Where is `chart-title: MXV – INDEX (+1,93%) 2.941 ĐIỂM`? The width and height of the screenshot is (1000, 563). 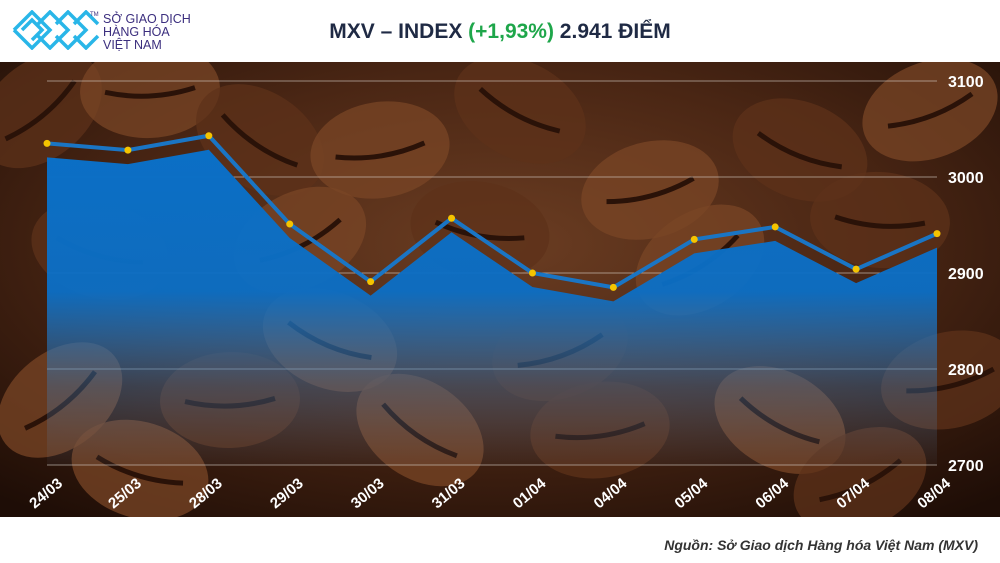 chart-title: MXV – INDEX (+1,93%) 2.941 ĐIỂM is located at coordinates (500, 32).